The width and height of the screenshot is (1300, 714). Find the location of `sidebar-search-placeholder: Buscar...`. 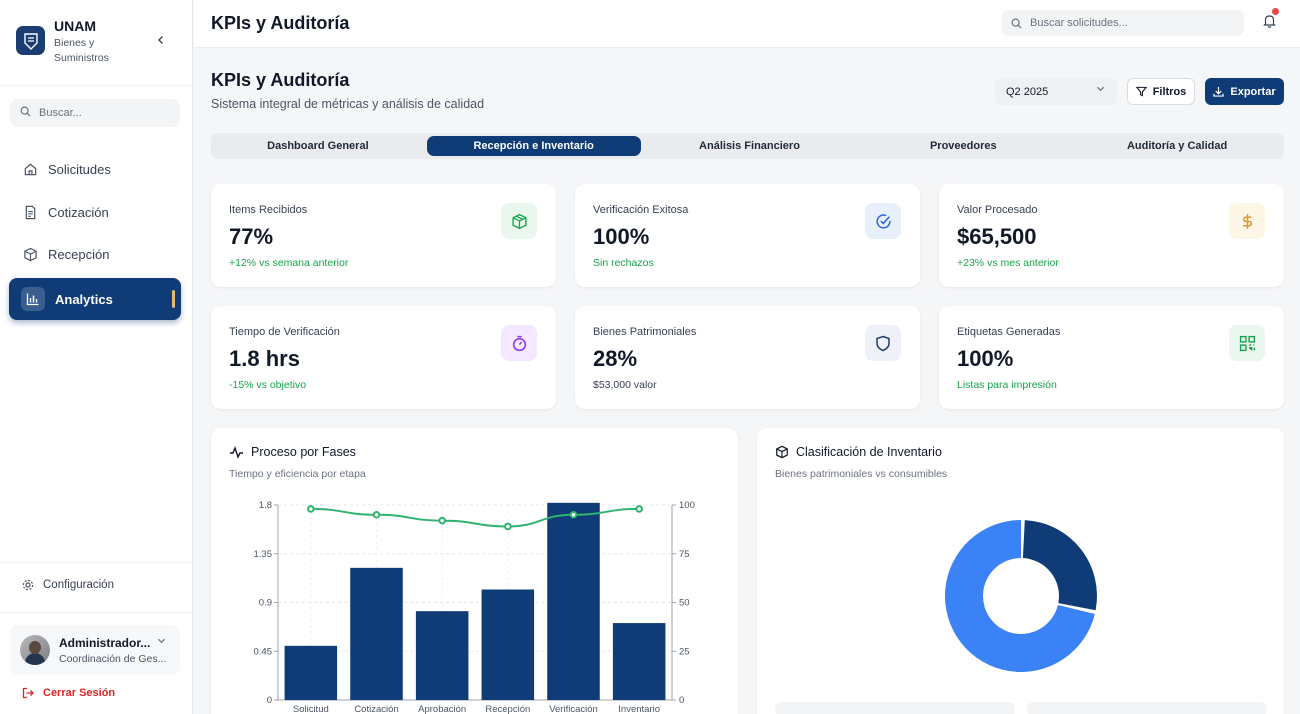

sidebar-search-placeholder: Buscar... is located at coordinates (60, 113).